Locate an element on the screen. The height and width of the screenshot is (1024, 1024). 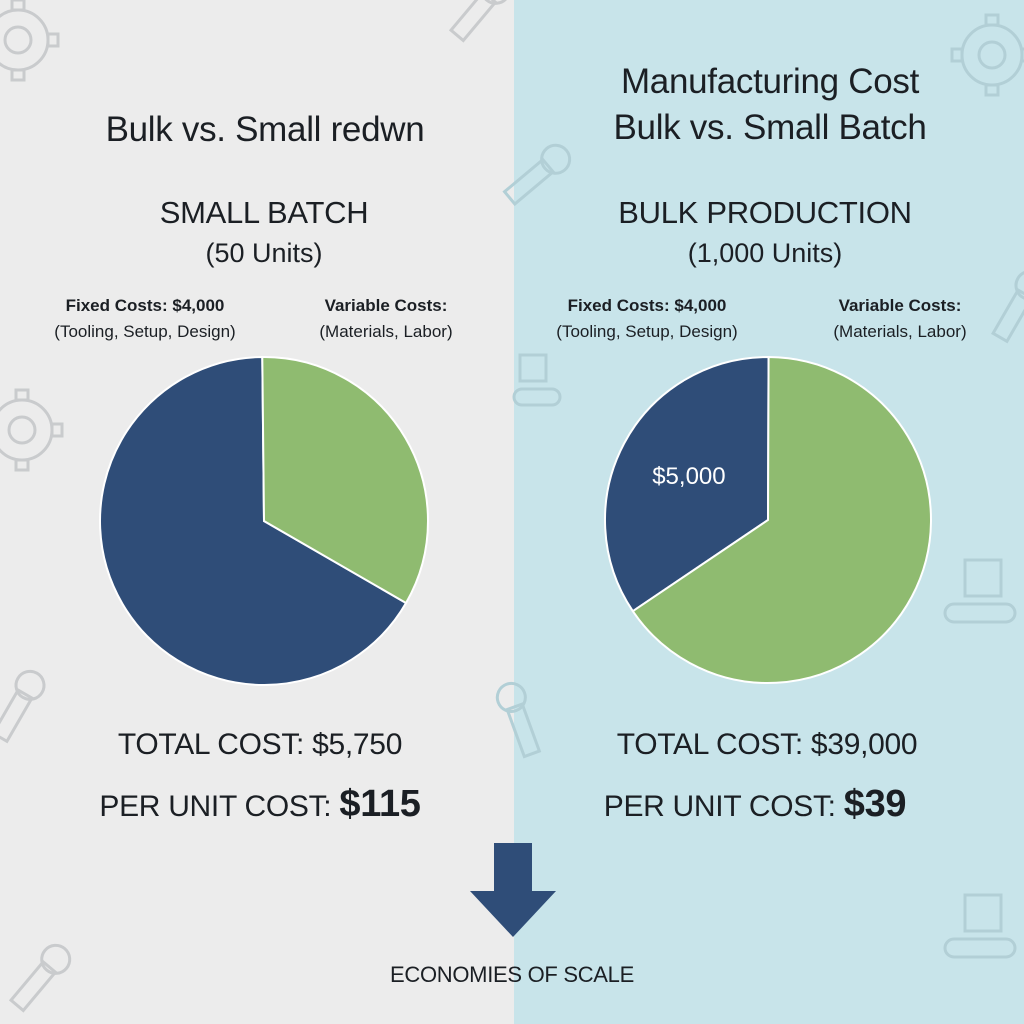
right-fixed-costs-detail: (Tooling, Setup, Design) is located at coordinates (647, 331).